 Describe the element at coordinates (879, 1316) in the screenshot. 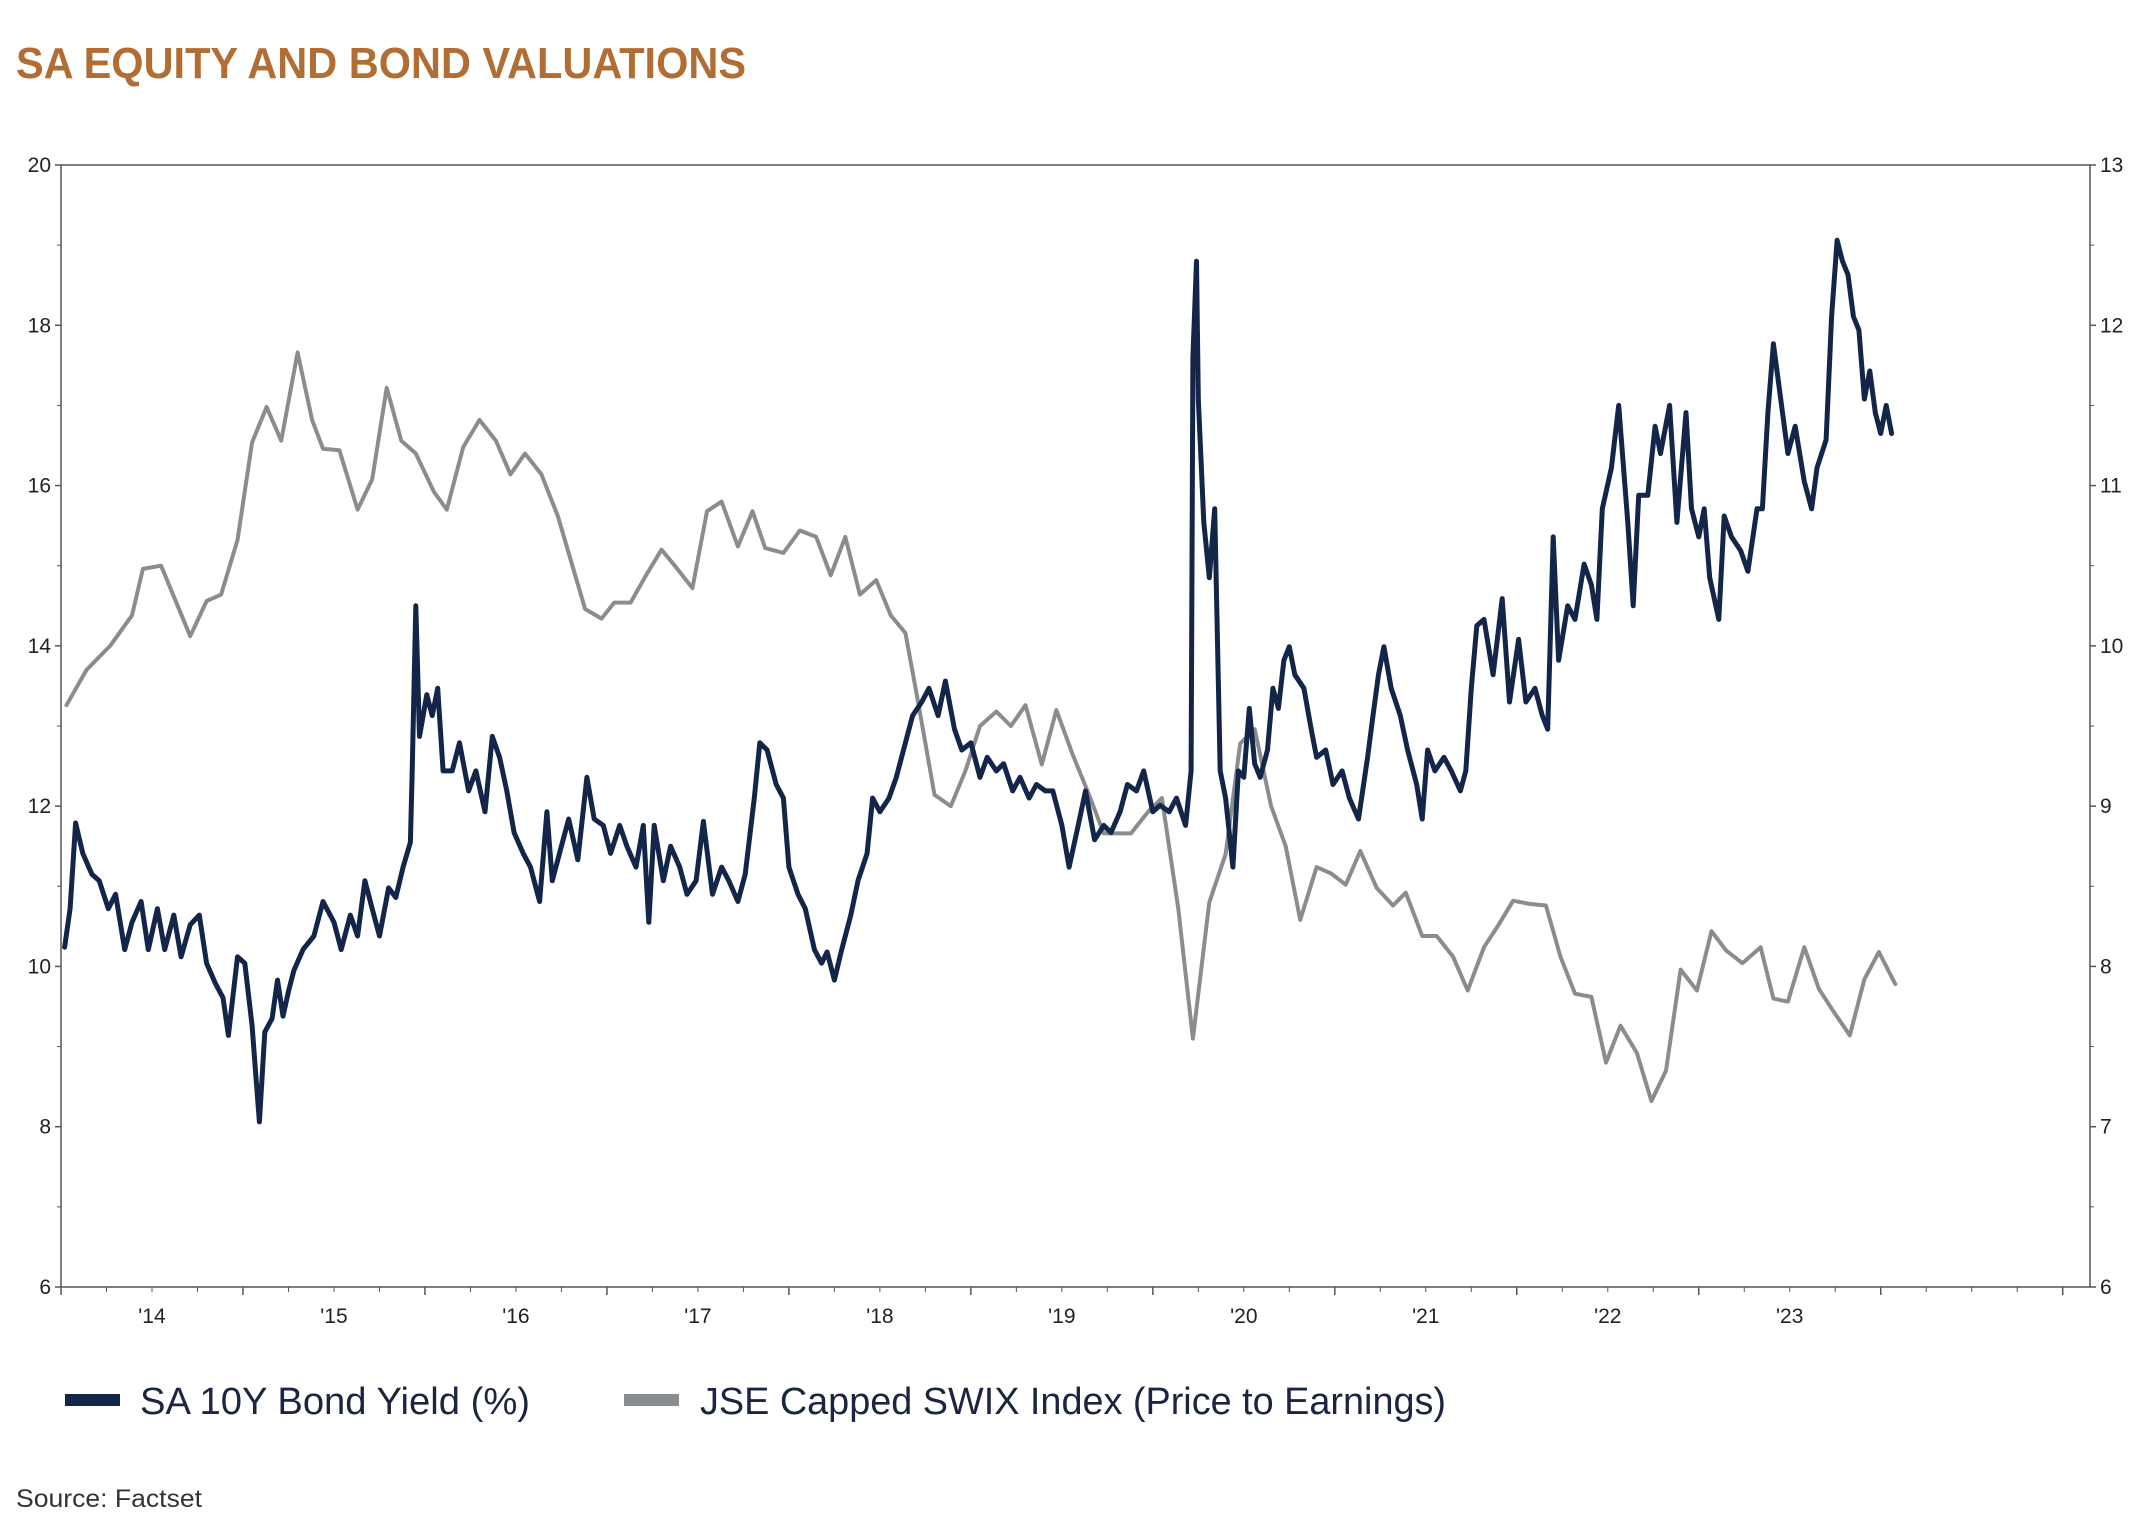

I see `x-tick-label: '18` at that location.